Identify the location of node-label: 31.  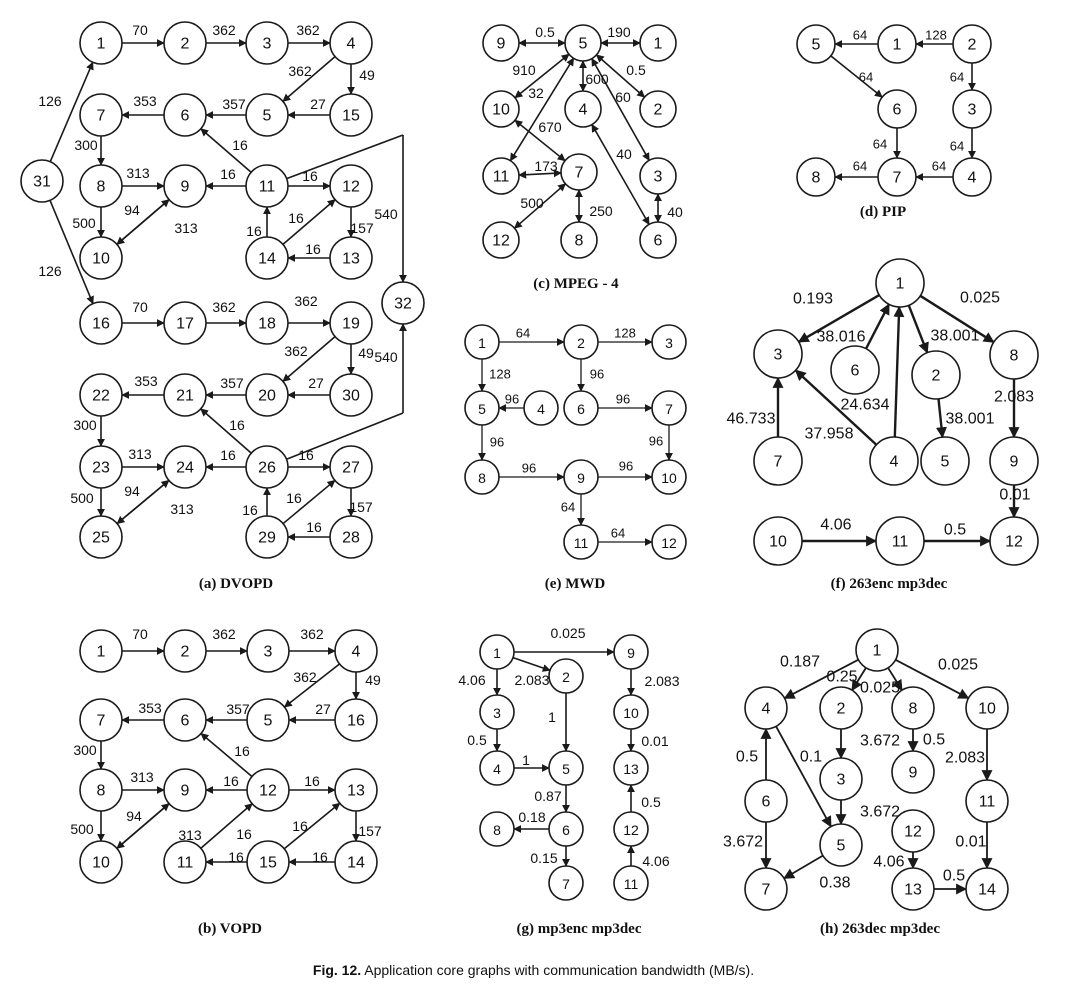
(42, 182).